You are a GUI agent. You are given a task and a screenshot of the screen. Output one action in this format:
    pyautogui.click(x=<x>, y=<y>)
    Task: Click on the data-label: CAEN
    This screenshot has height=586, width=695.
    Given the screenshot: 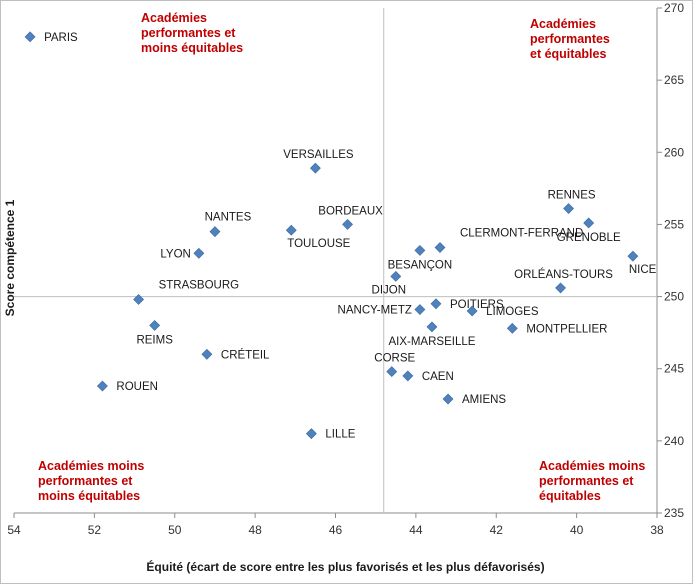 What is the action you would take?
    pyautogui.click(x=438, y=377)
    